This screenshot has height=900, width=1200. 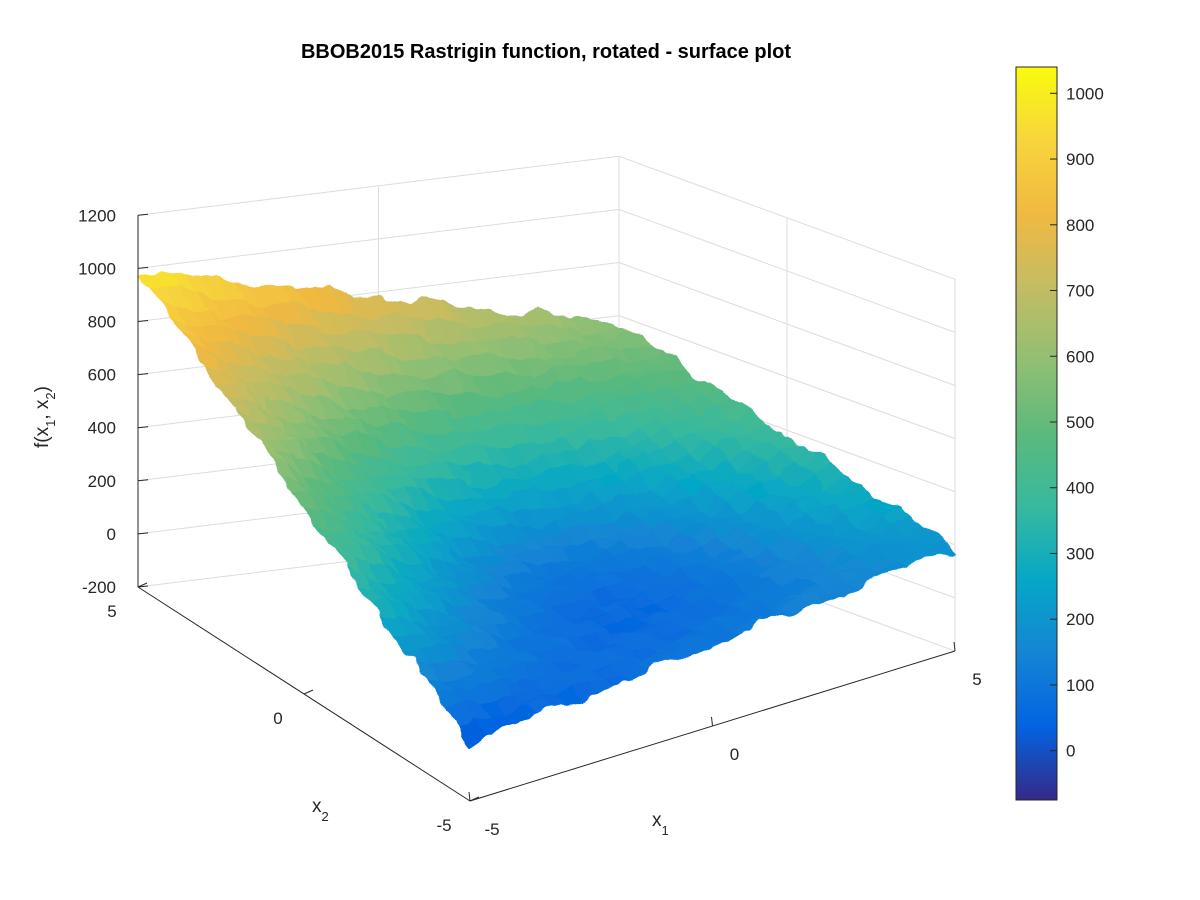 I want to click on z-axis-label: f(x1, x2), so click(x=45, y=417).